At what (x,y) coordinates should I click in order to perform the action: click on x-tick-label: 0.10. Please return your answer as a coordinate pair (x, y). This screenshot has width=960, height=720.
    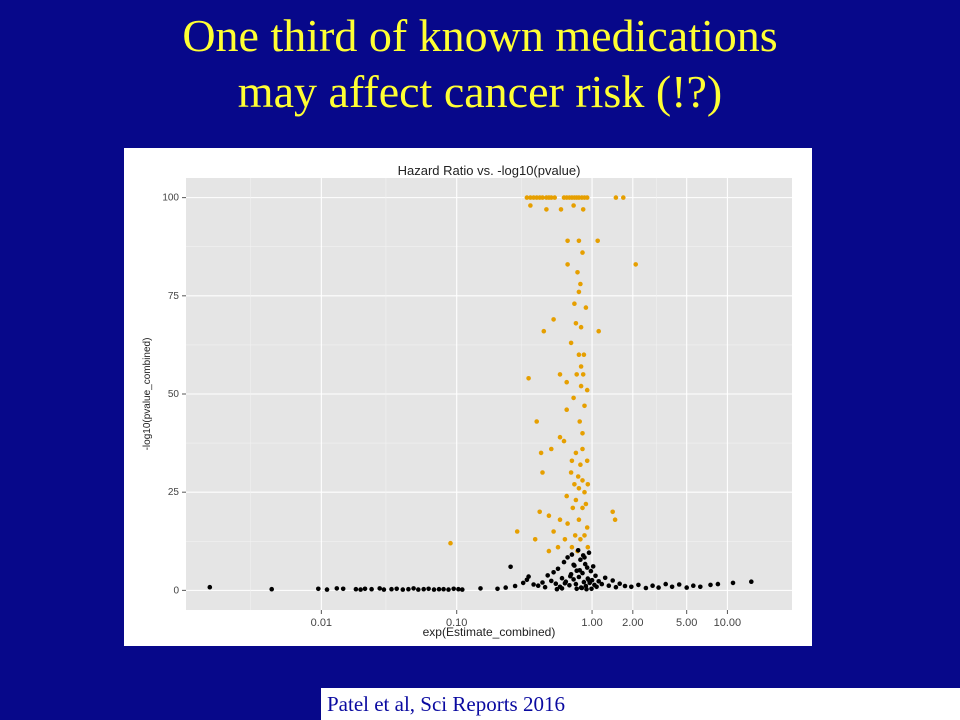
    Looking at the image, I should click on (456, 623).